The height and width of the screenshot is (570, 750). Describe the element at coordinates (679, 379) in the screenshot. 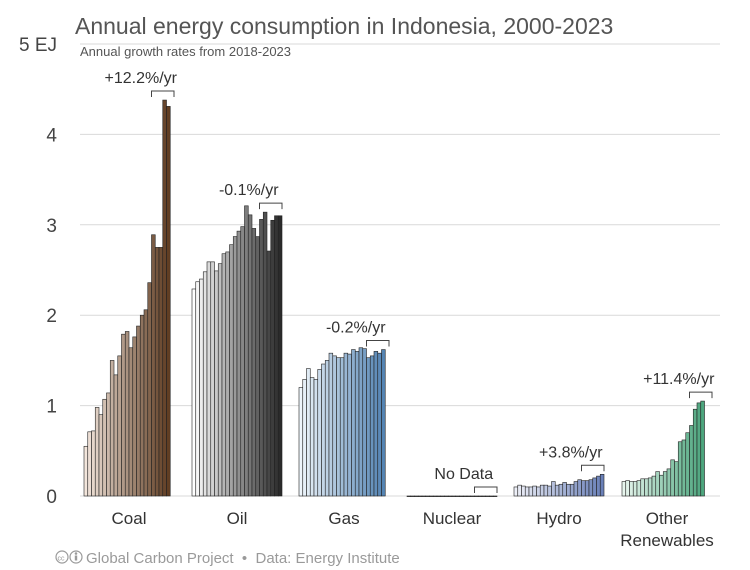

I see `growth-label: +11.4%/yr` at that location.